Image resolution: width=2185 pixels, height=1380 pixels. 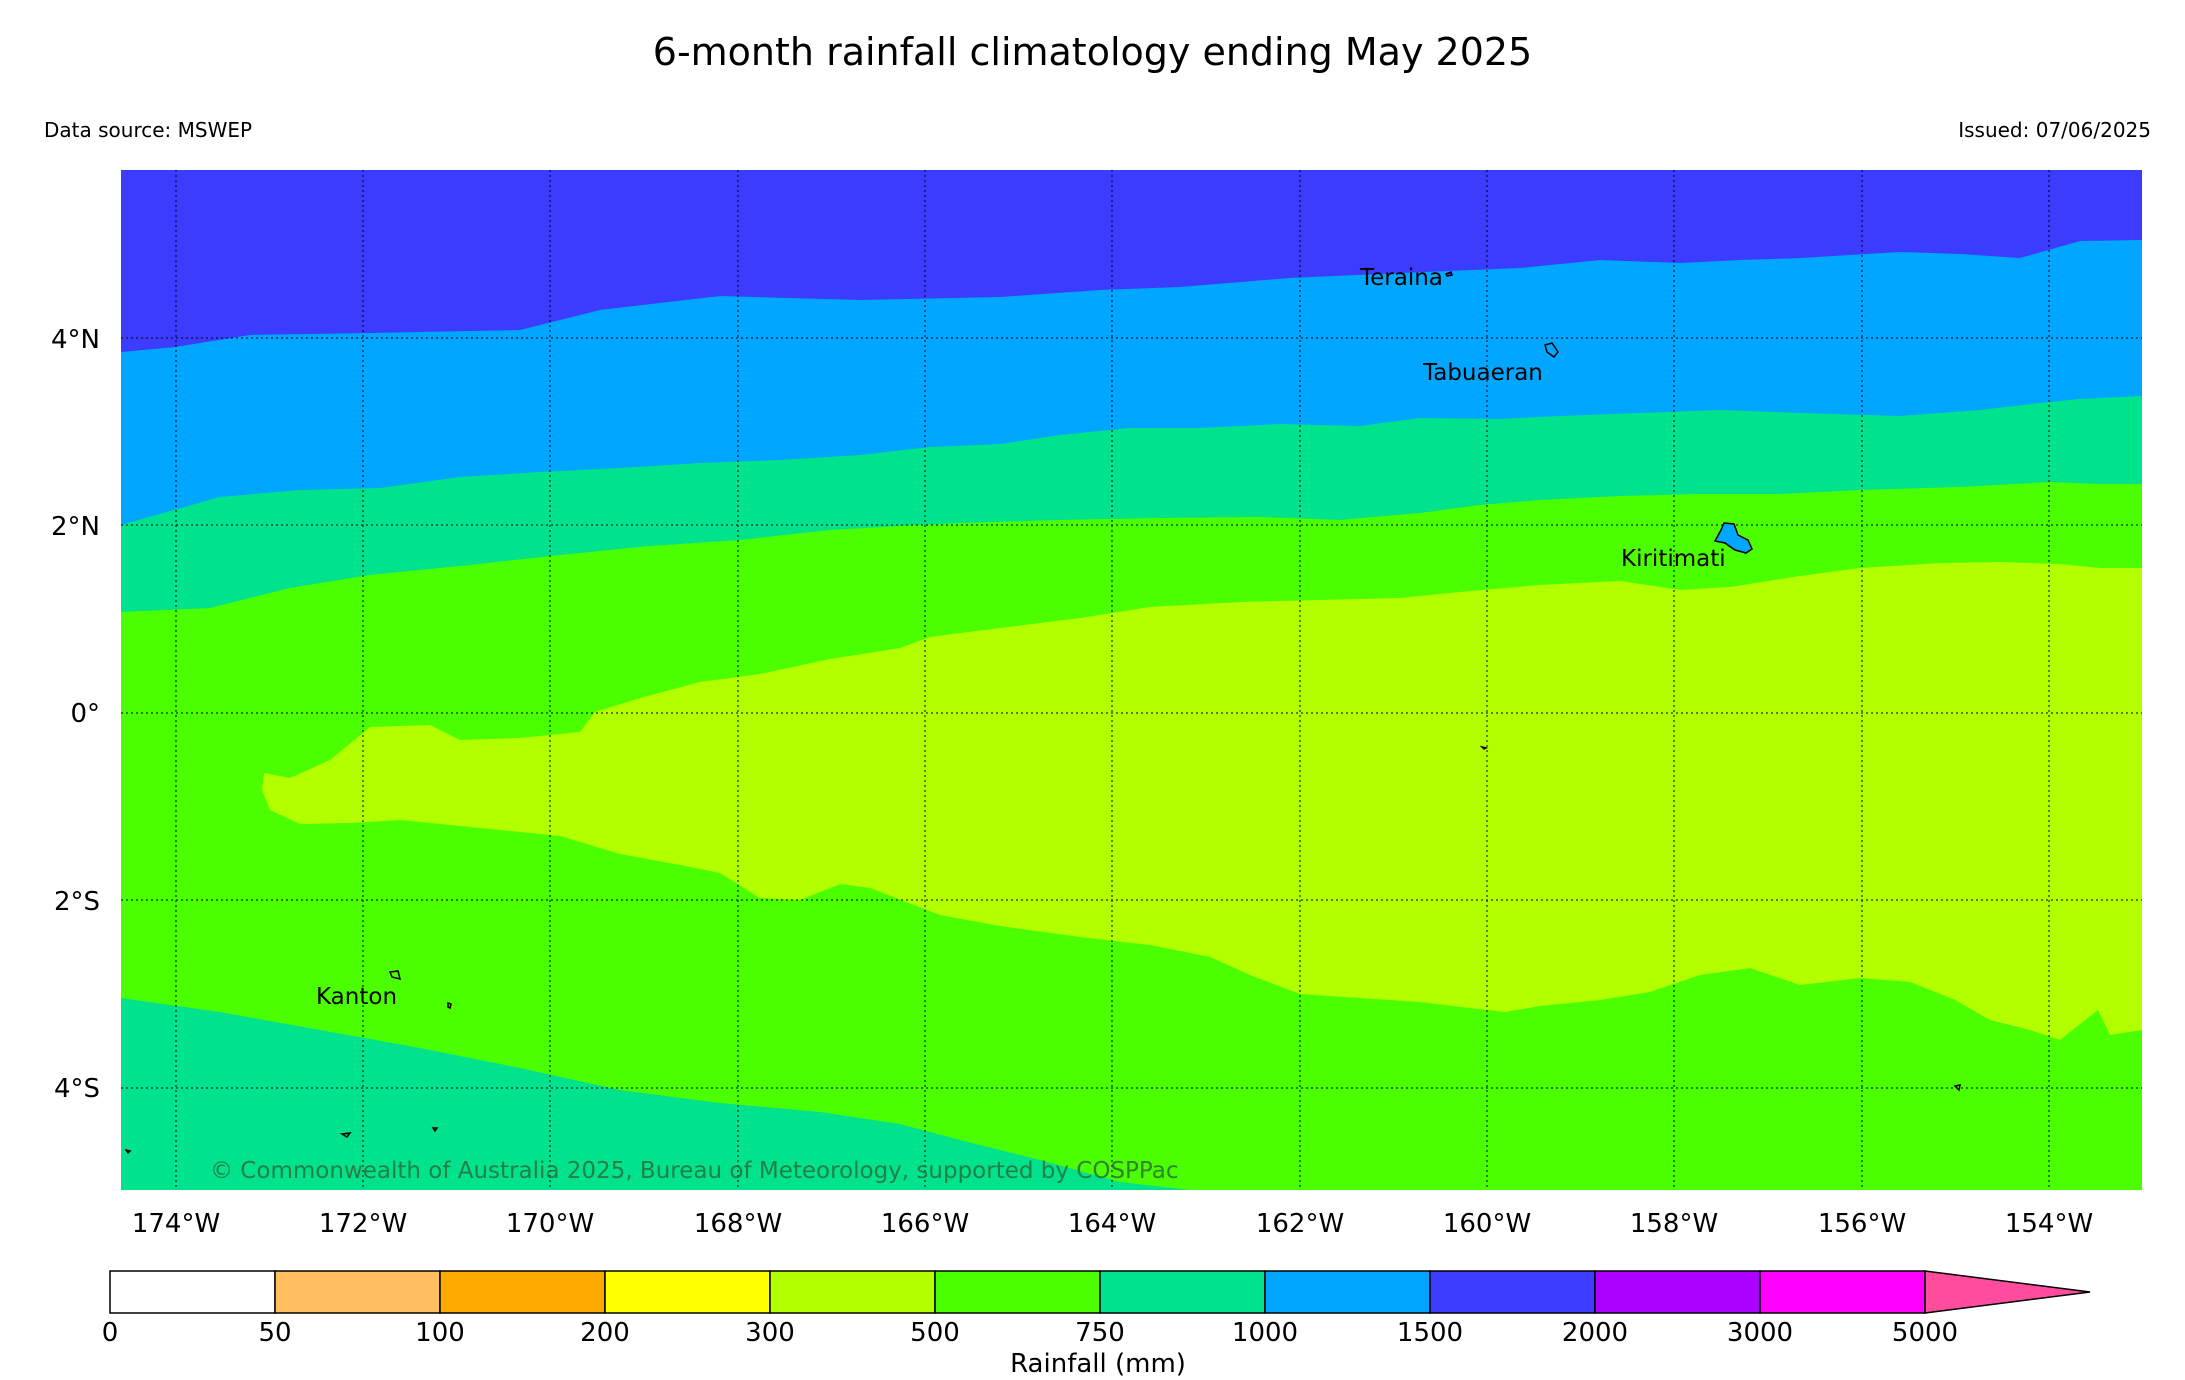 What do you see at coordinates (925, 1224) in the screenshot?
I see `x-tick-label: 166°W` at bounding box center [925, 1224].